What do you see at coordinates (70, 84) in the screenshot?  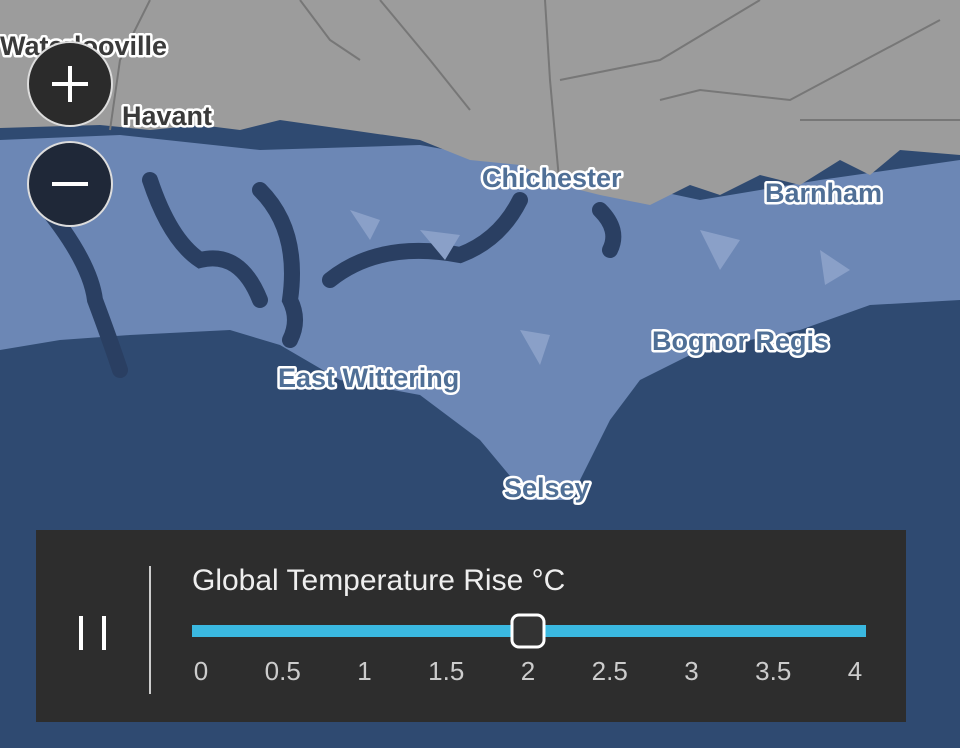 I see `zoom-in-button` at bounding box center [70, 84].